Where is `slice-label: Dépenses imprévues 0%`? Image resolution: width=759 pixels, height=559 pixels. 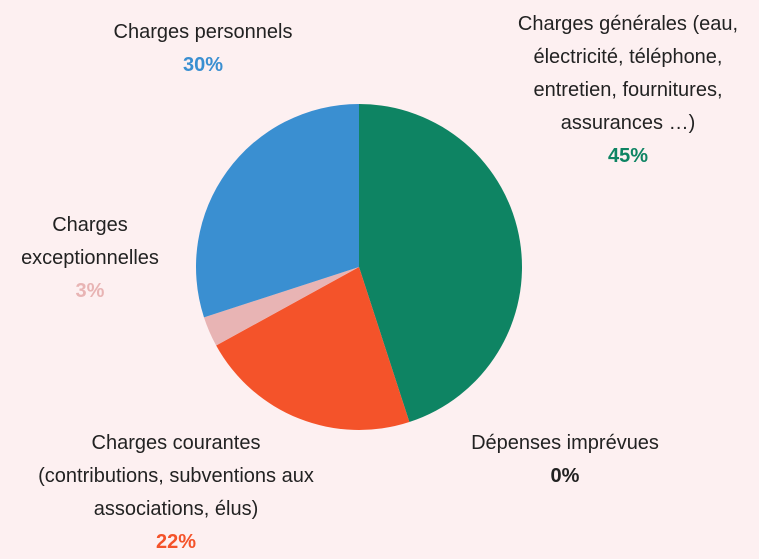
slice-label: Dépenses imprévues 0% is located at coordinates (565, 460).